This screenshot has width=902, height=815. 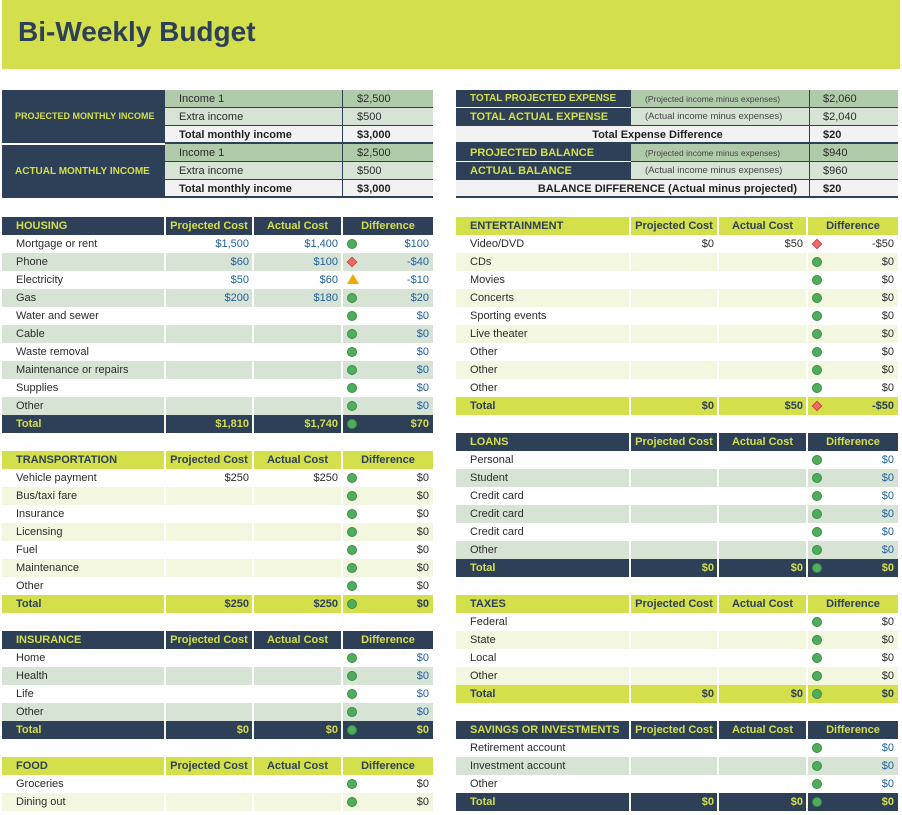 What do you see at coordinates (210, 262) in the screenshot?
I see `projected-cost-cell: $60` at bounding box center [210, 262].